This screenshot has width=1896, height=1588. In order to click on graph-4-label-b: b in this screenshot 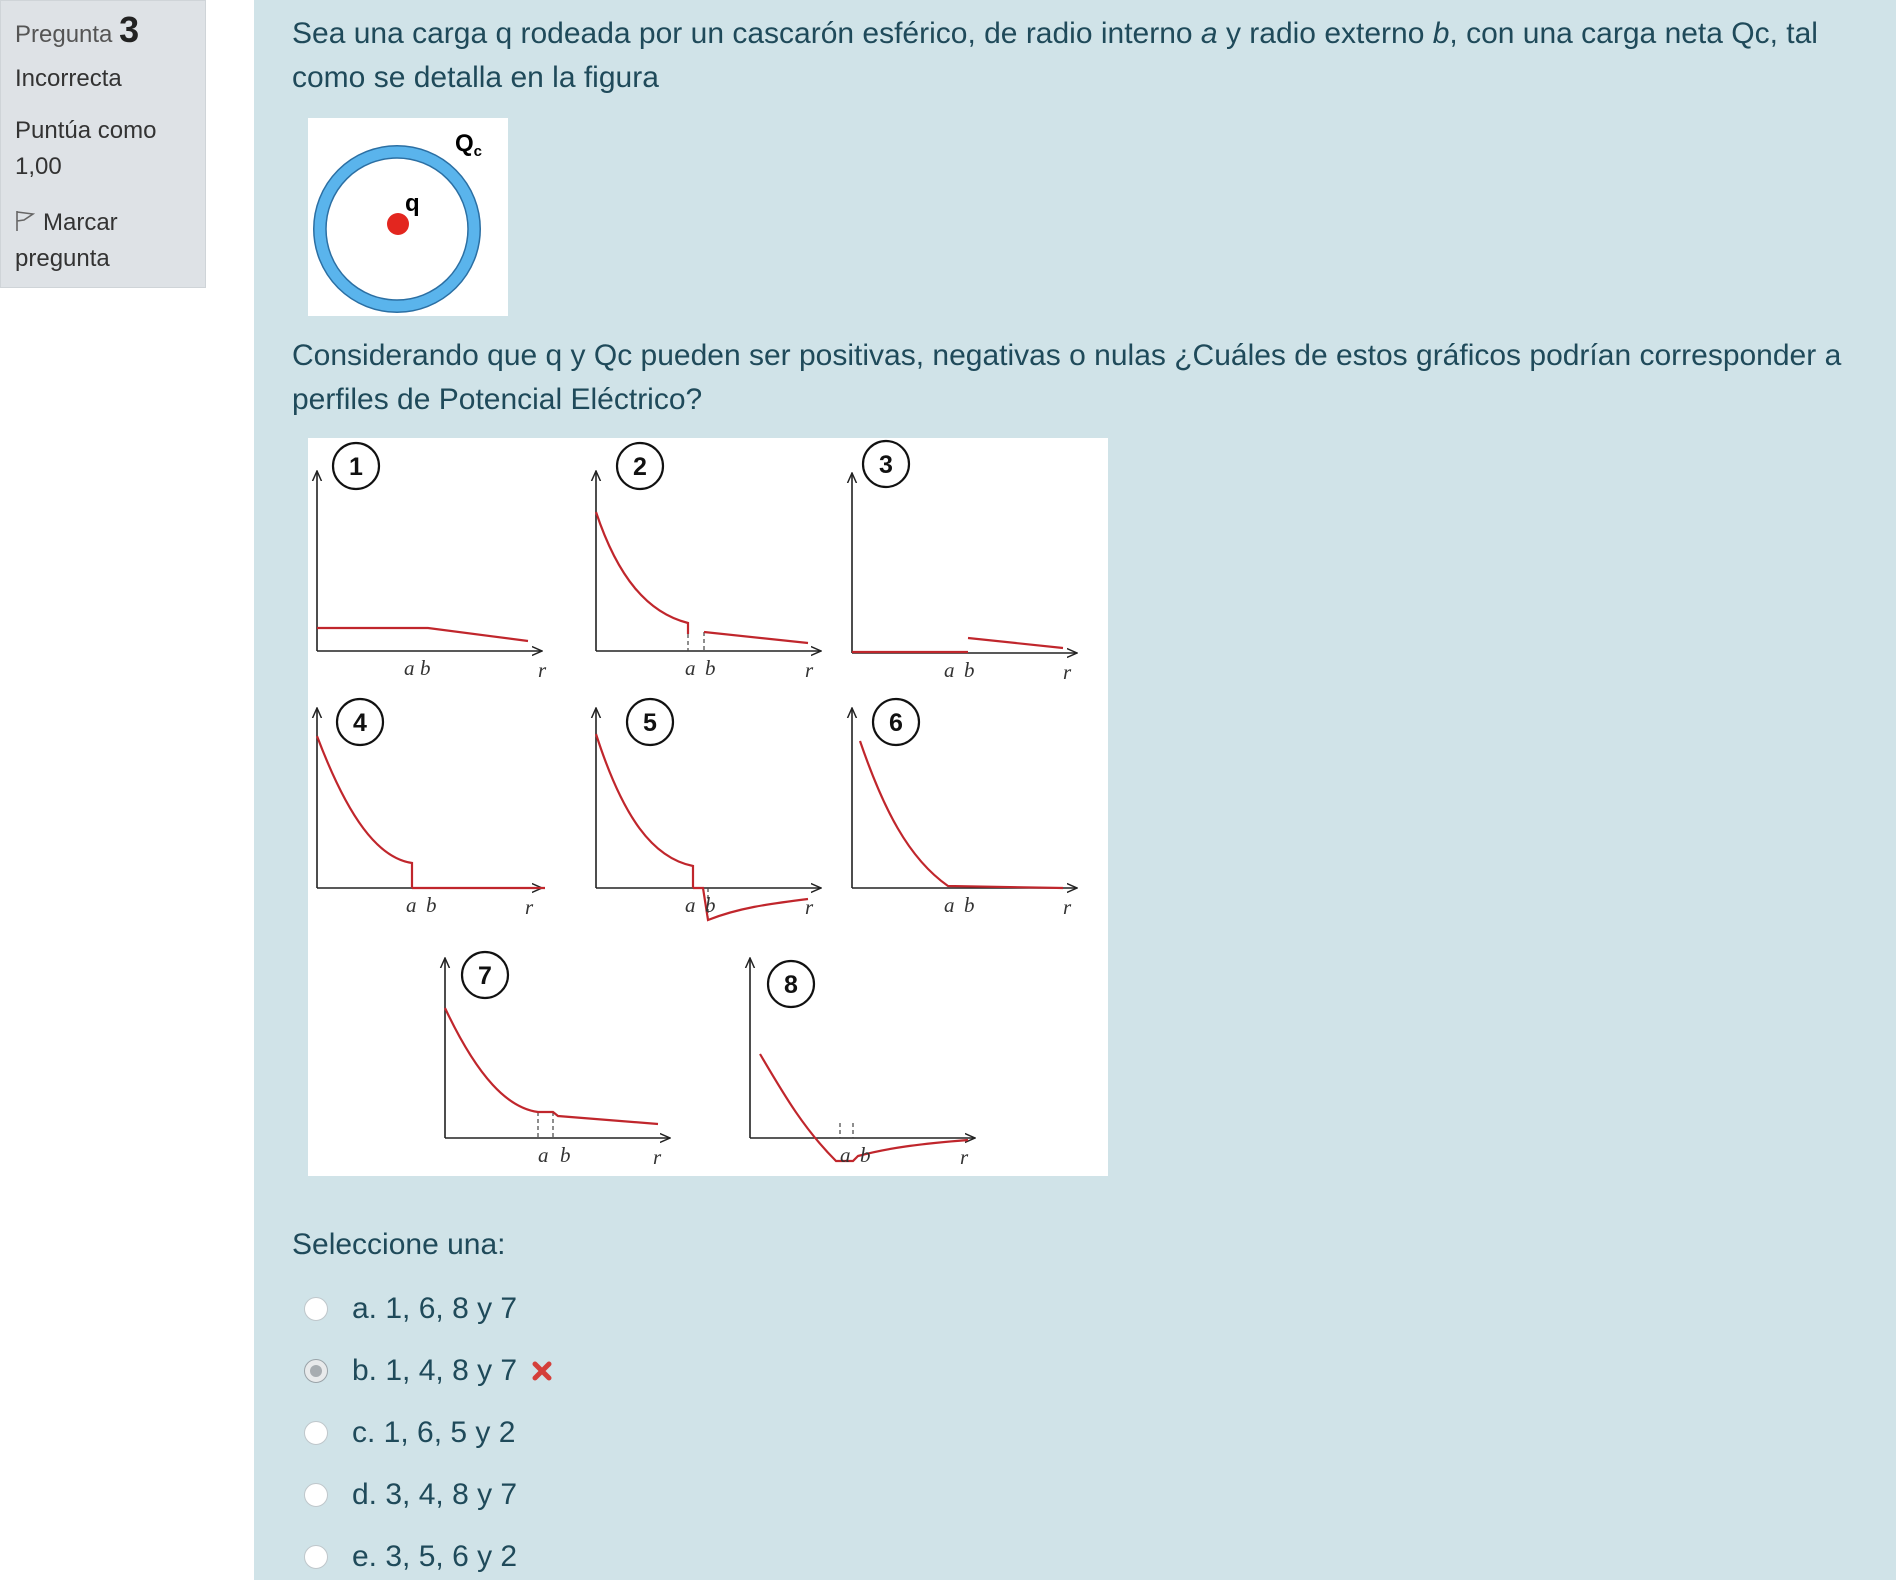, I will do `click(431, 905)`.